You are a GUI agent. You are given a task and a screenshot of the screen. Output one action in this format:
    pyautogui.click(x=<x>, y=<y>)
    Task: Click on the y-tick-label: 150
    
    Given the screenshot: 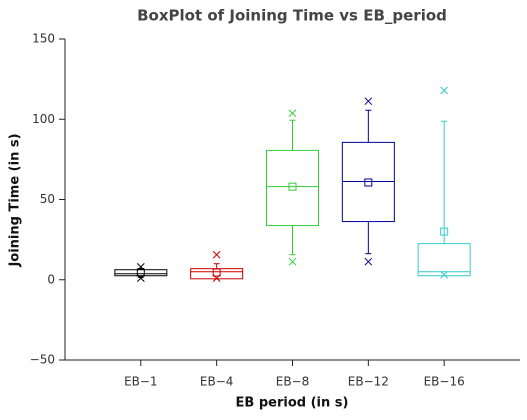 What is the action you would take?
    pyautogui.click(x=43, y=39)
    